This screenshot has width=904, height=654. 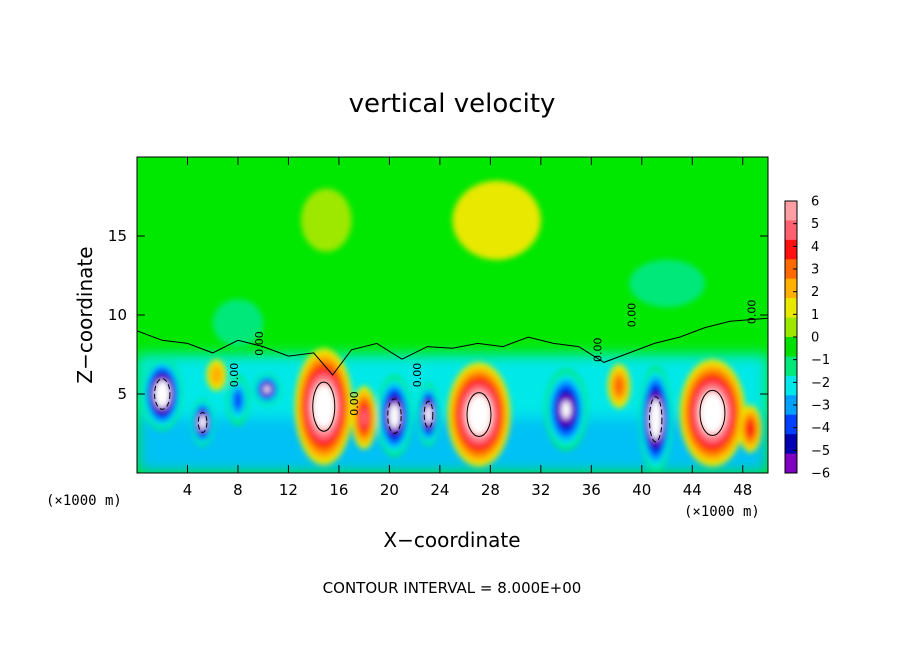 What do you see at coordinates (591, 490) in the screenshot?
I see `x-tick-label-36: 36` at bounding box center [591, 490].